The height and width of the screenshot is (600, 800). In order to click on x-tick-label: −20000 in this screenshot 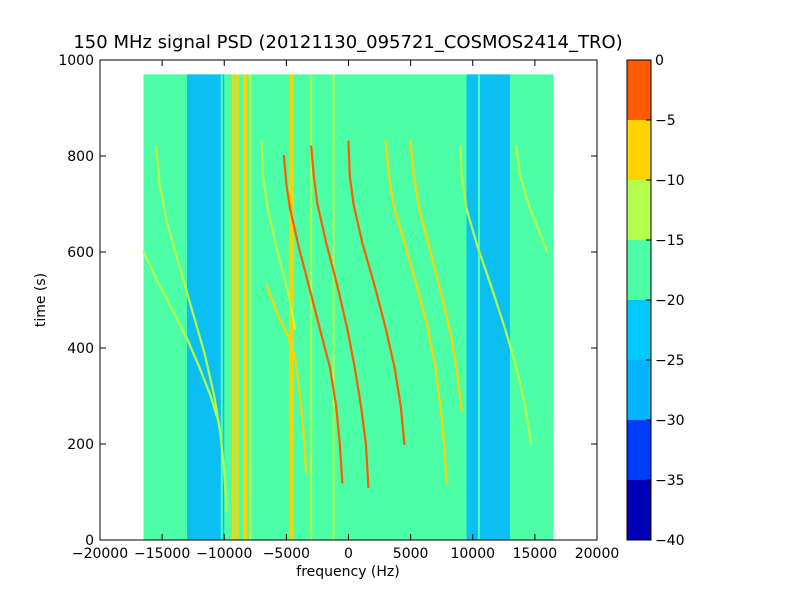, I will do `click(100, 554)`.